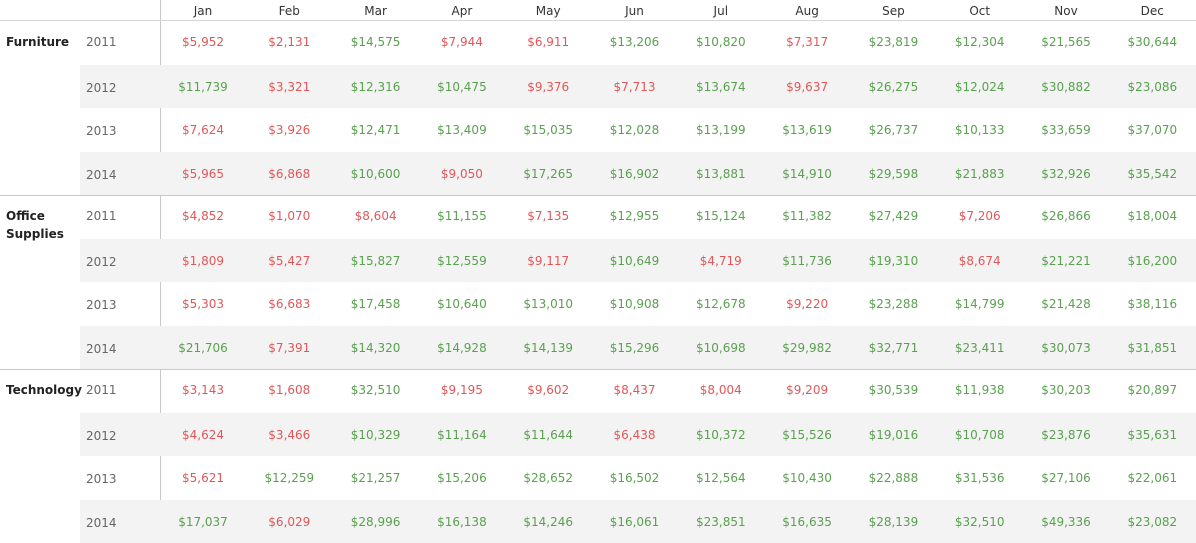  What do you see at coordinates (548, 86) in the screenshot?
I see `value-cell: $9,376` at bounding box center [548, 86].